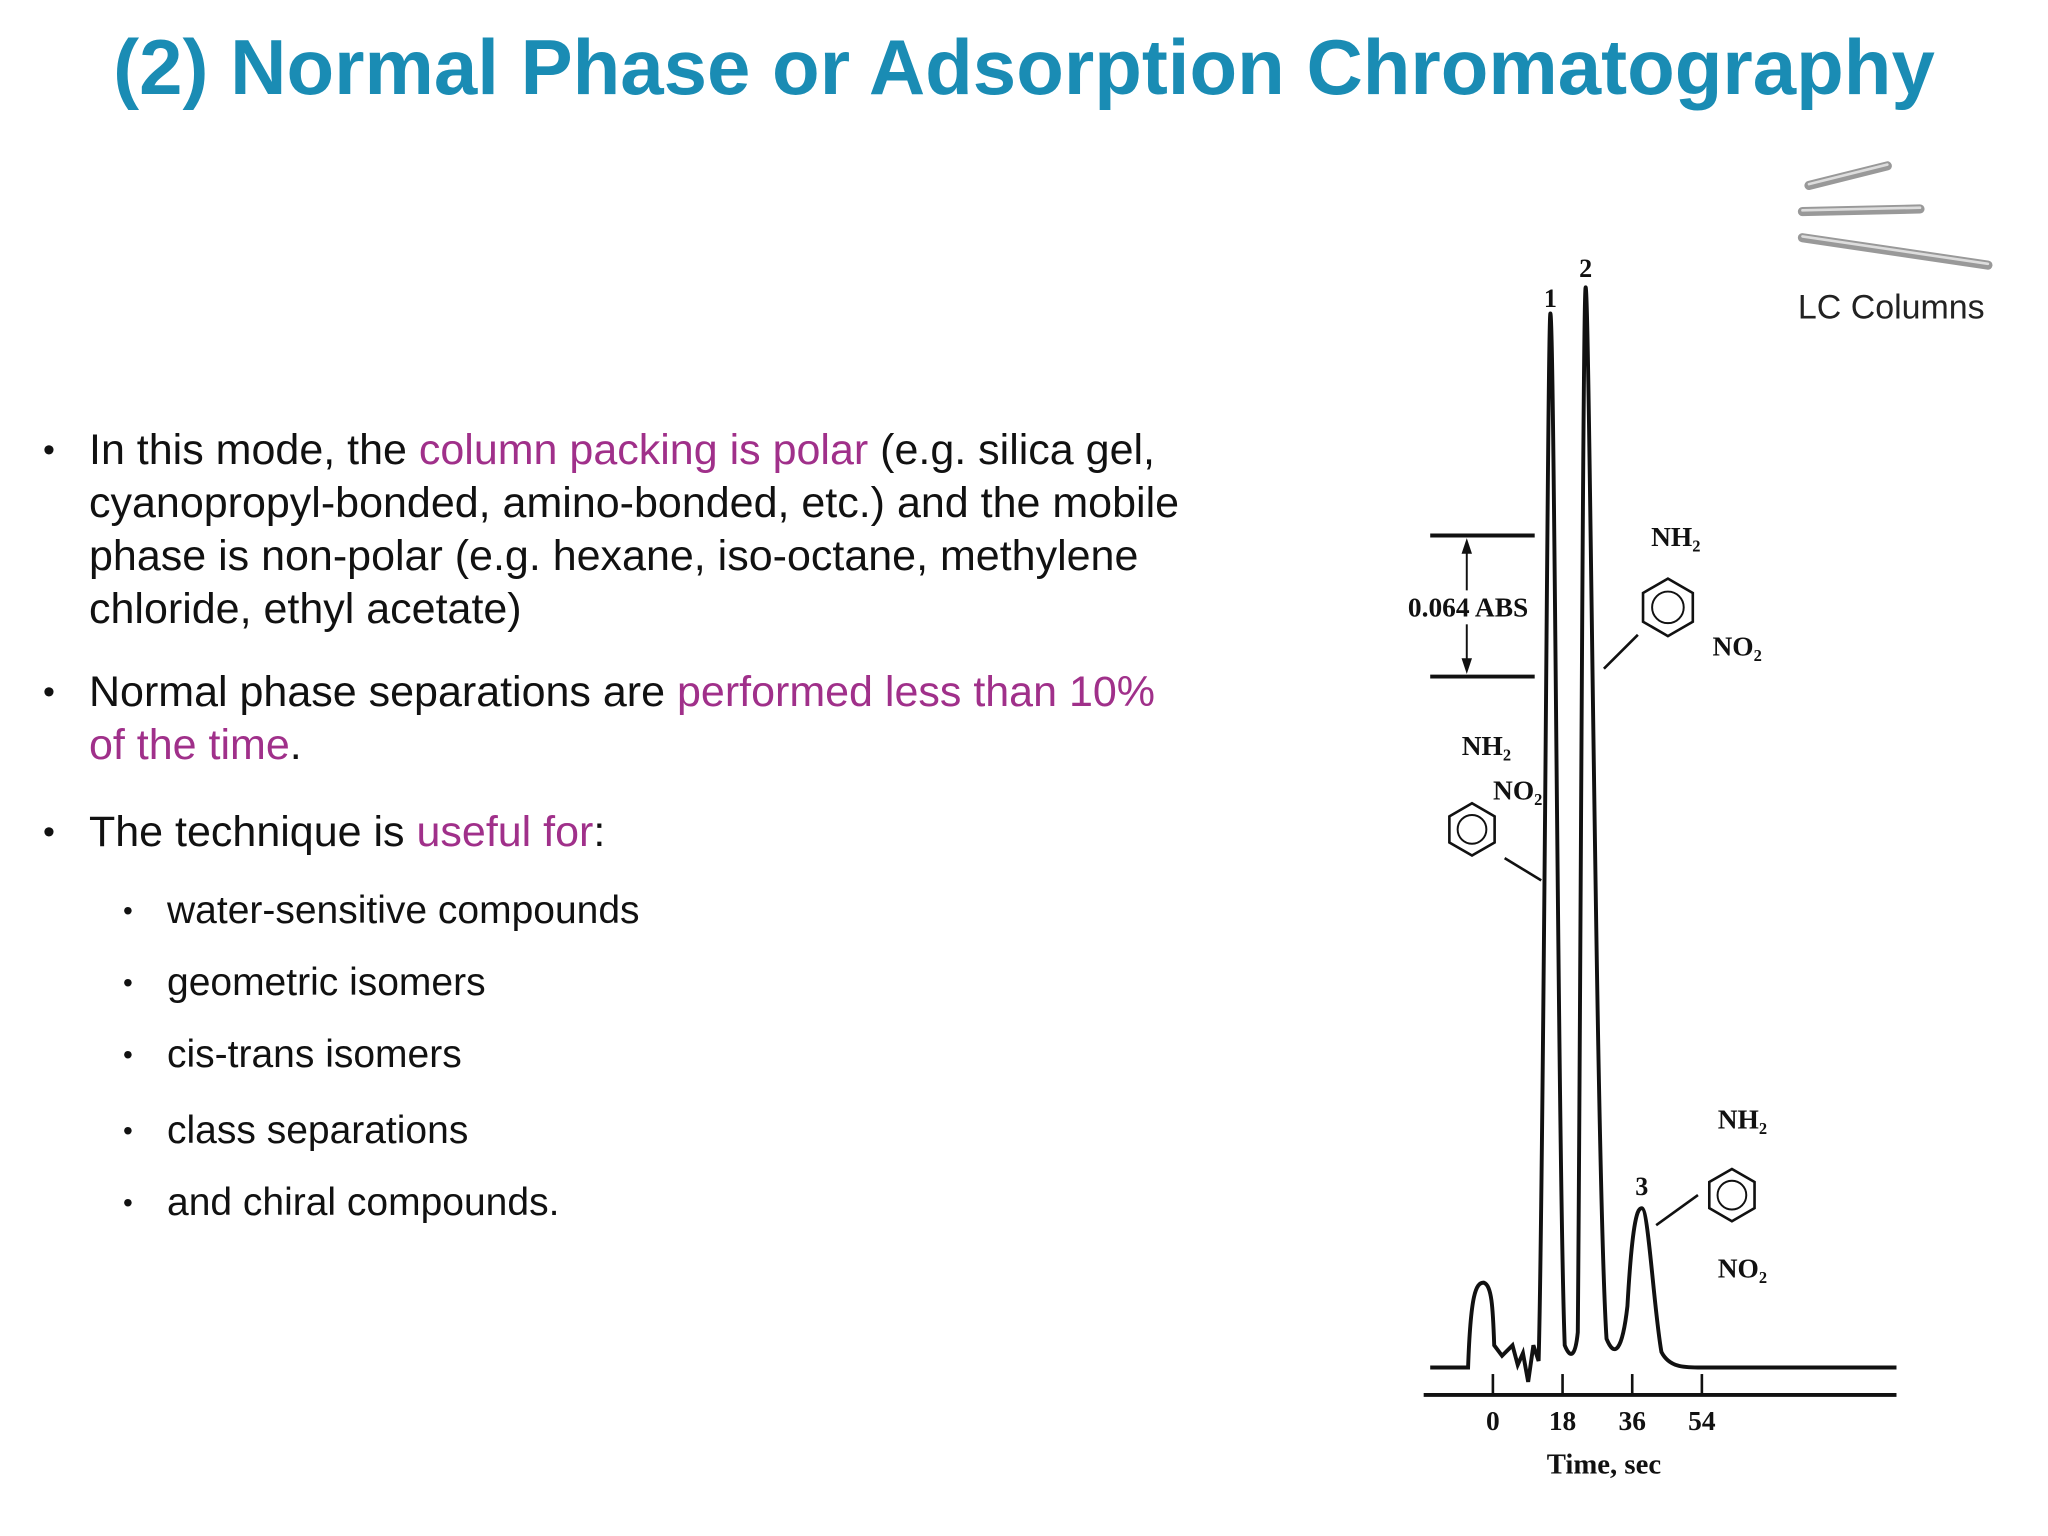  I want to click on tick-label: 36, so click(1632, 1421).